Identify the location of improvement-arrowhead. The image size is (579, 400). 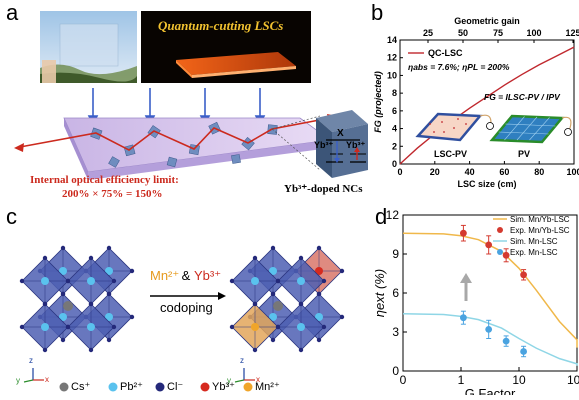
(466, 278).